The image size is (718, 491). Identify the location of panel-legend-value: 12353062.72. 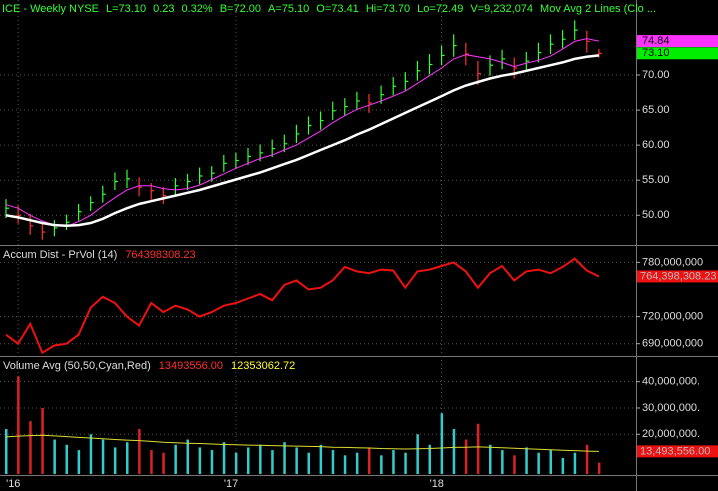
(263, 366).